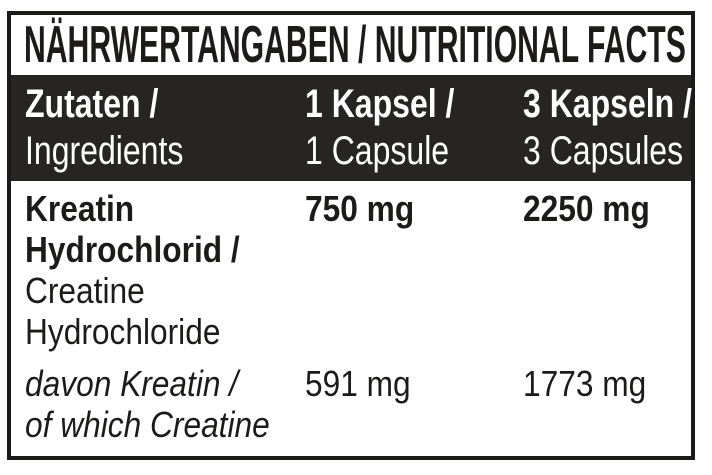  I want to click on header-1-capsule: 1 Kapsel / 1 Capsule, so click(392, 131).